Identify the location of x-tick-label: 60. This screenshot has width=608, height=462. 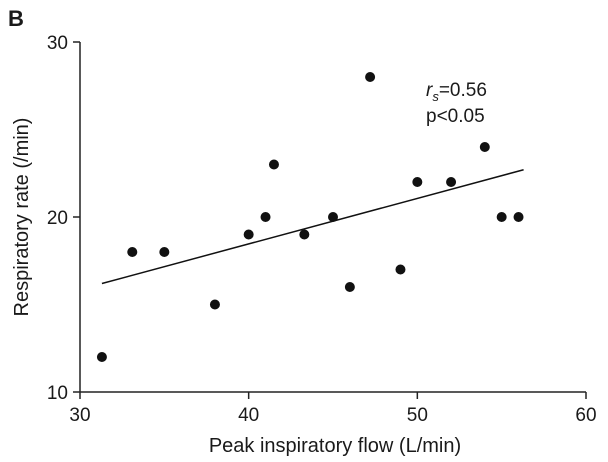
(585, 415).